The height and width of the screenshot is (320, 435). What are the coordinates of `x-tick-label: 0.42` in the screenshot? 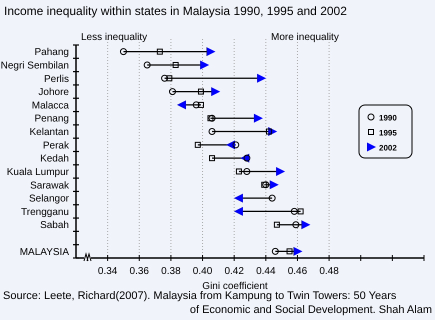 It's located at (234, 271).